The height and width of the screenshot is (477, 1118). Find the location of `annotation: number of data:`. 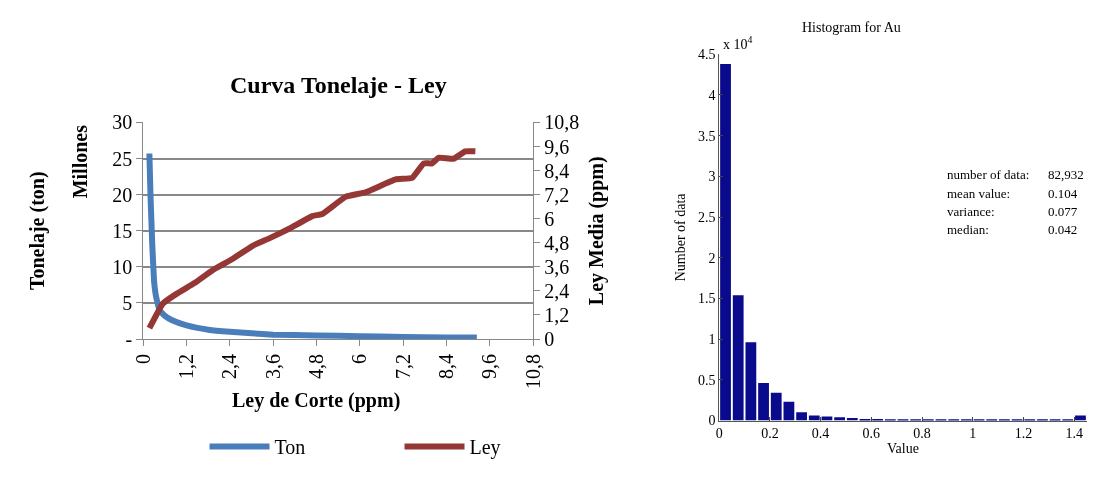

annotation: number of data: is located at coordinates (988, 174).